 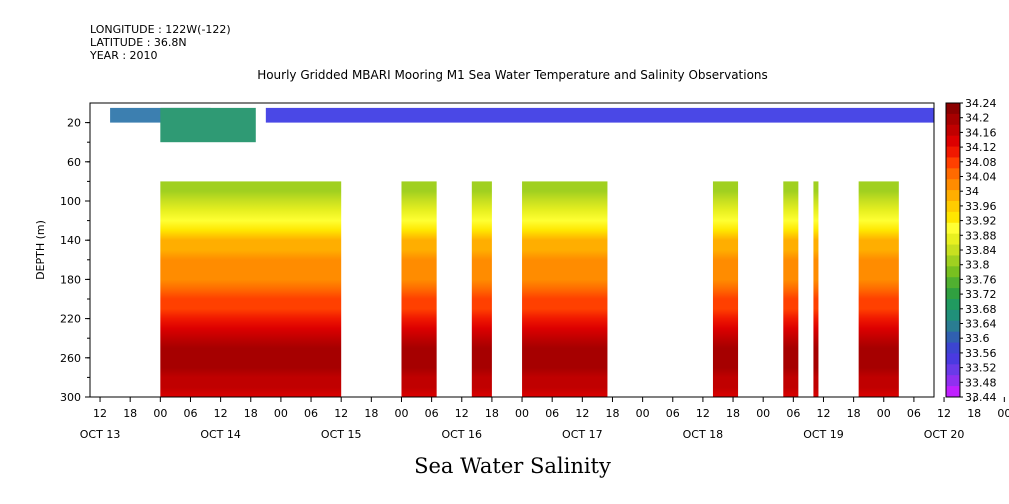 I want to click on y-tick-label: 100, so click(x=70, y=201).